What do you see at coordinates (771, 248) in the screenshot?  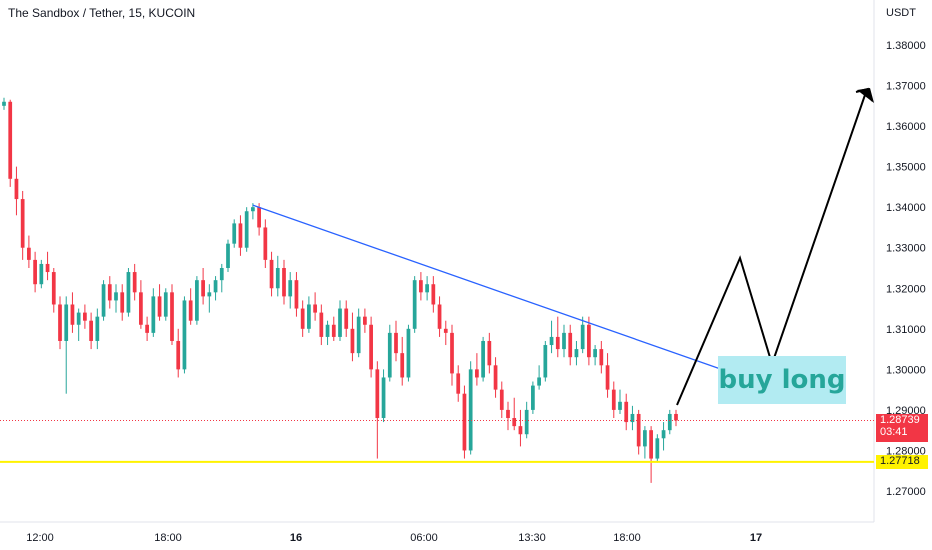 I see `projection-path` at bounding box center [771, 248].